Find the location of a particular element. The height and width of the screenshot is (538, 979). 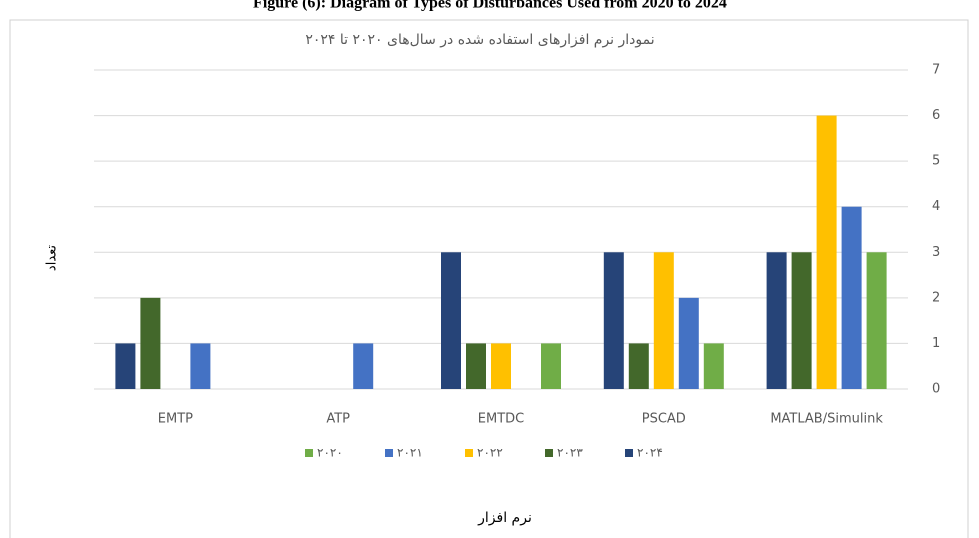

y-tick-label: 4 is located at coordinates (936, 206).